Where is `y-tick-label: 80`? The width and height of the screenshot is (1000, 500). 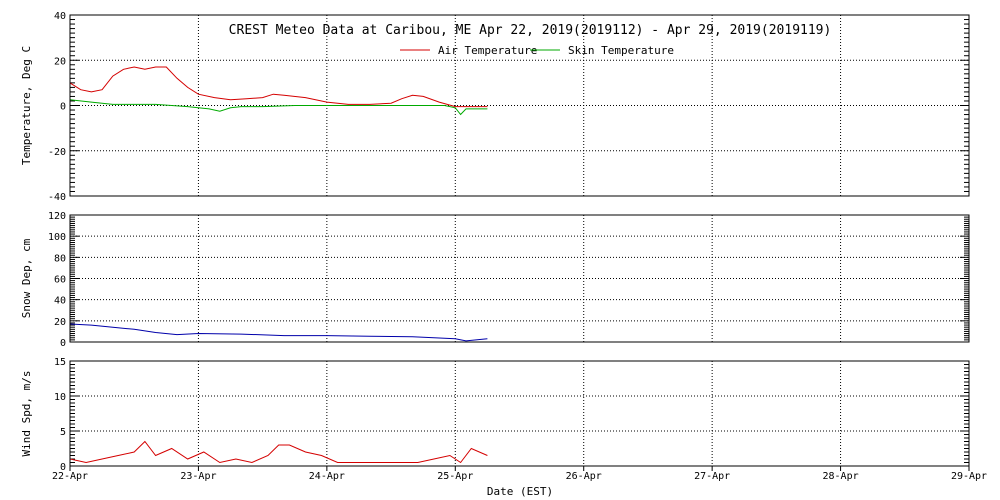
y-tick-label: 80 is located at coordinates (60, 258).